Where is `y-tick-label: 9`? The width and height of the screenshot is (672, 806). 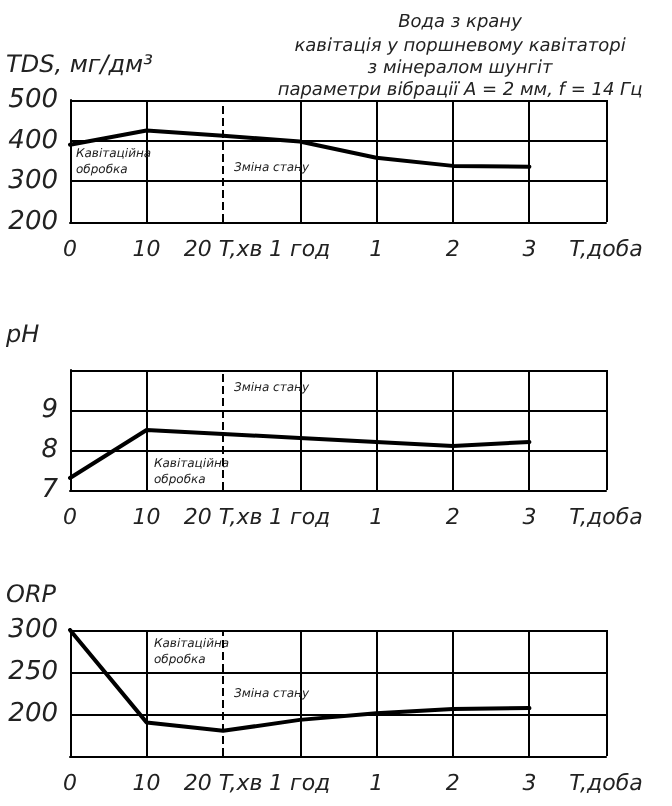
y-tick-label: 9 is located at coordinates (49, 410).